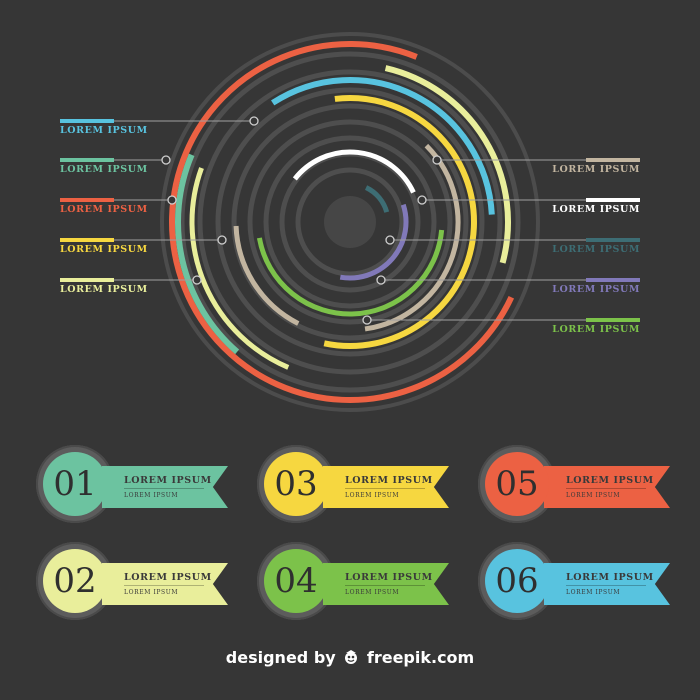  I want to click on badge-number: 01, so click(75, 484).